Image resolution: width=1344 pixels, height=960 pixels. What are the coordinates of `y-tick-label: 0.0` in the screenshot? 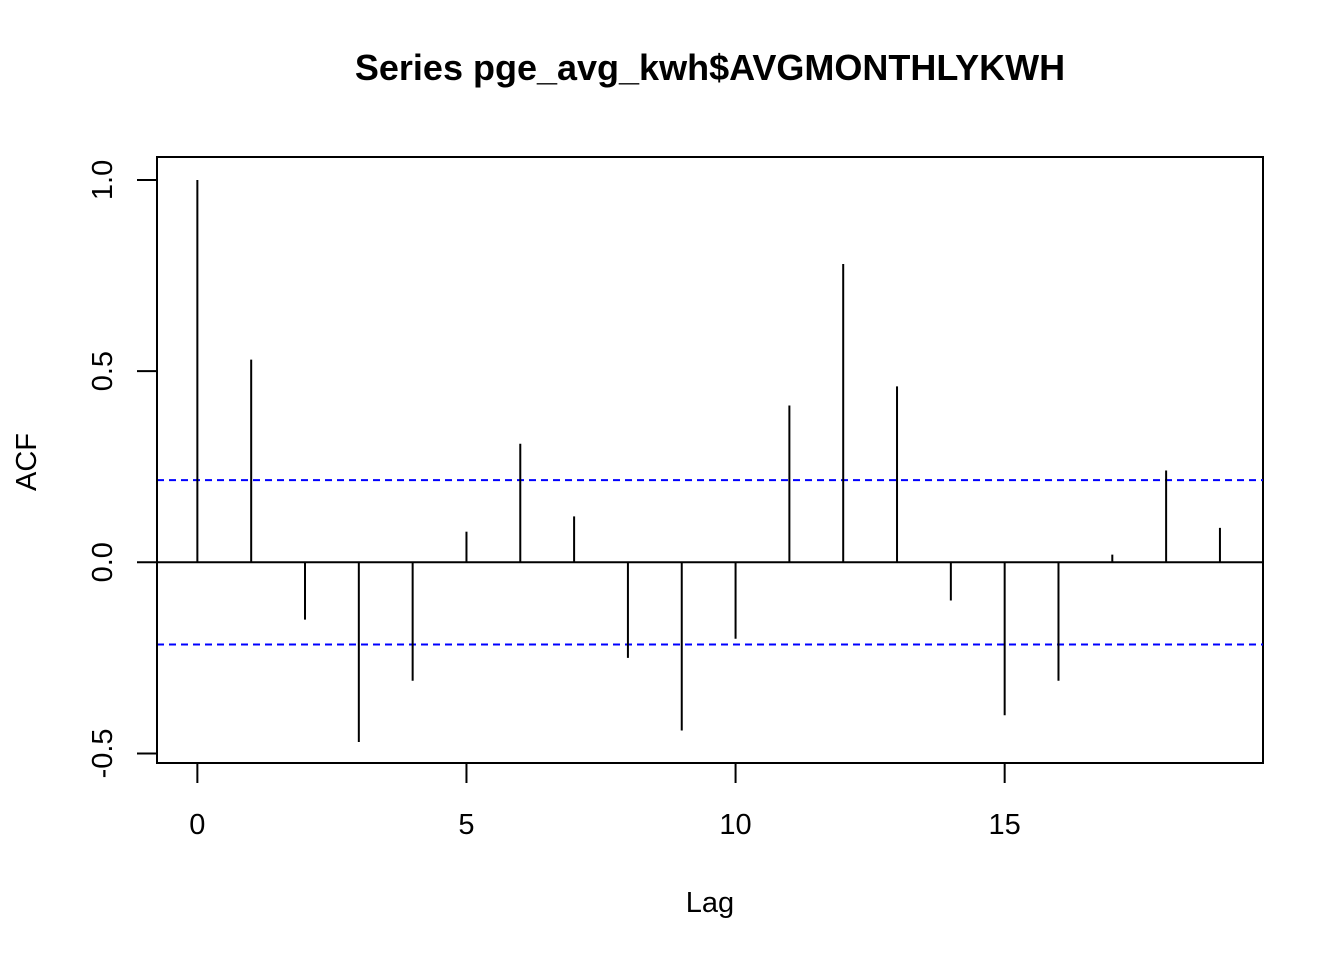 It's located at (103, 562).